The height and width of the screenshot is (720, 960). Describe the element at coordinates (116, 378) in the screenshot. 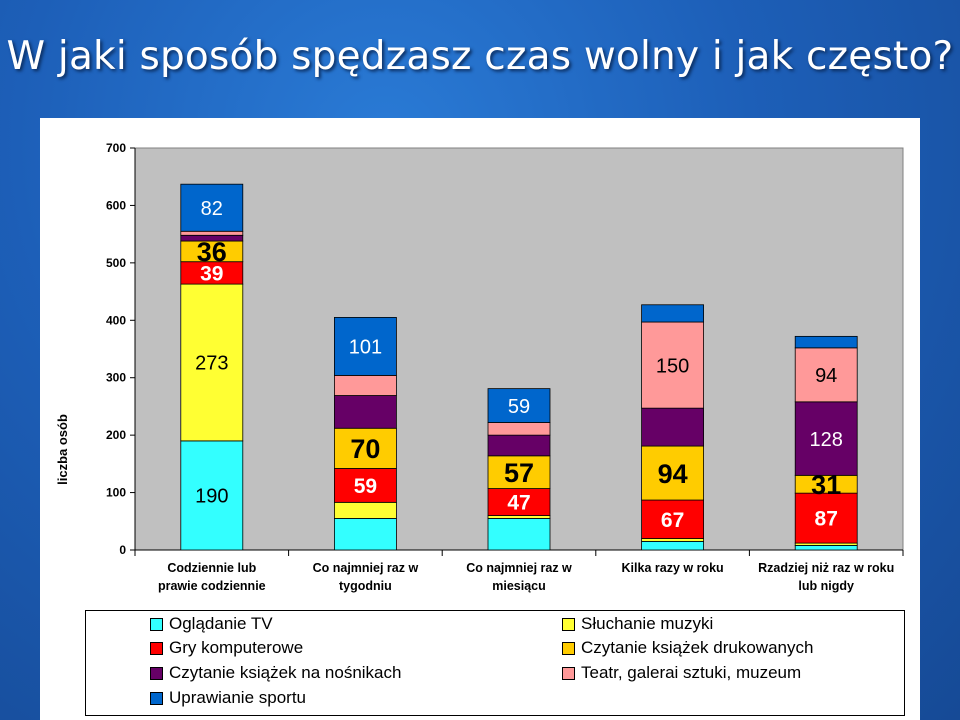

I see `y-tick-label: 300` at that location.